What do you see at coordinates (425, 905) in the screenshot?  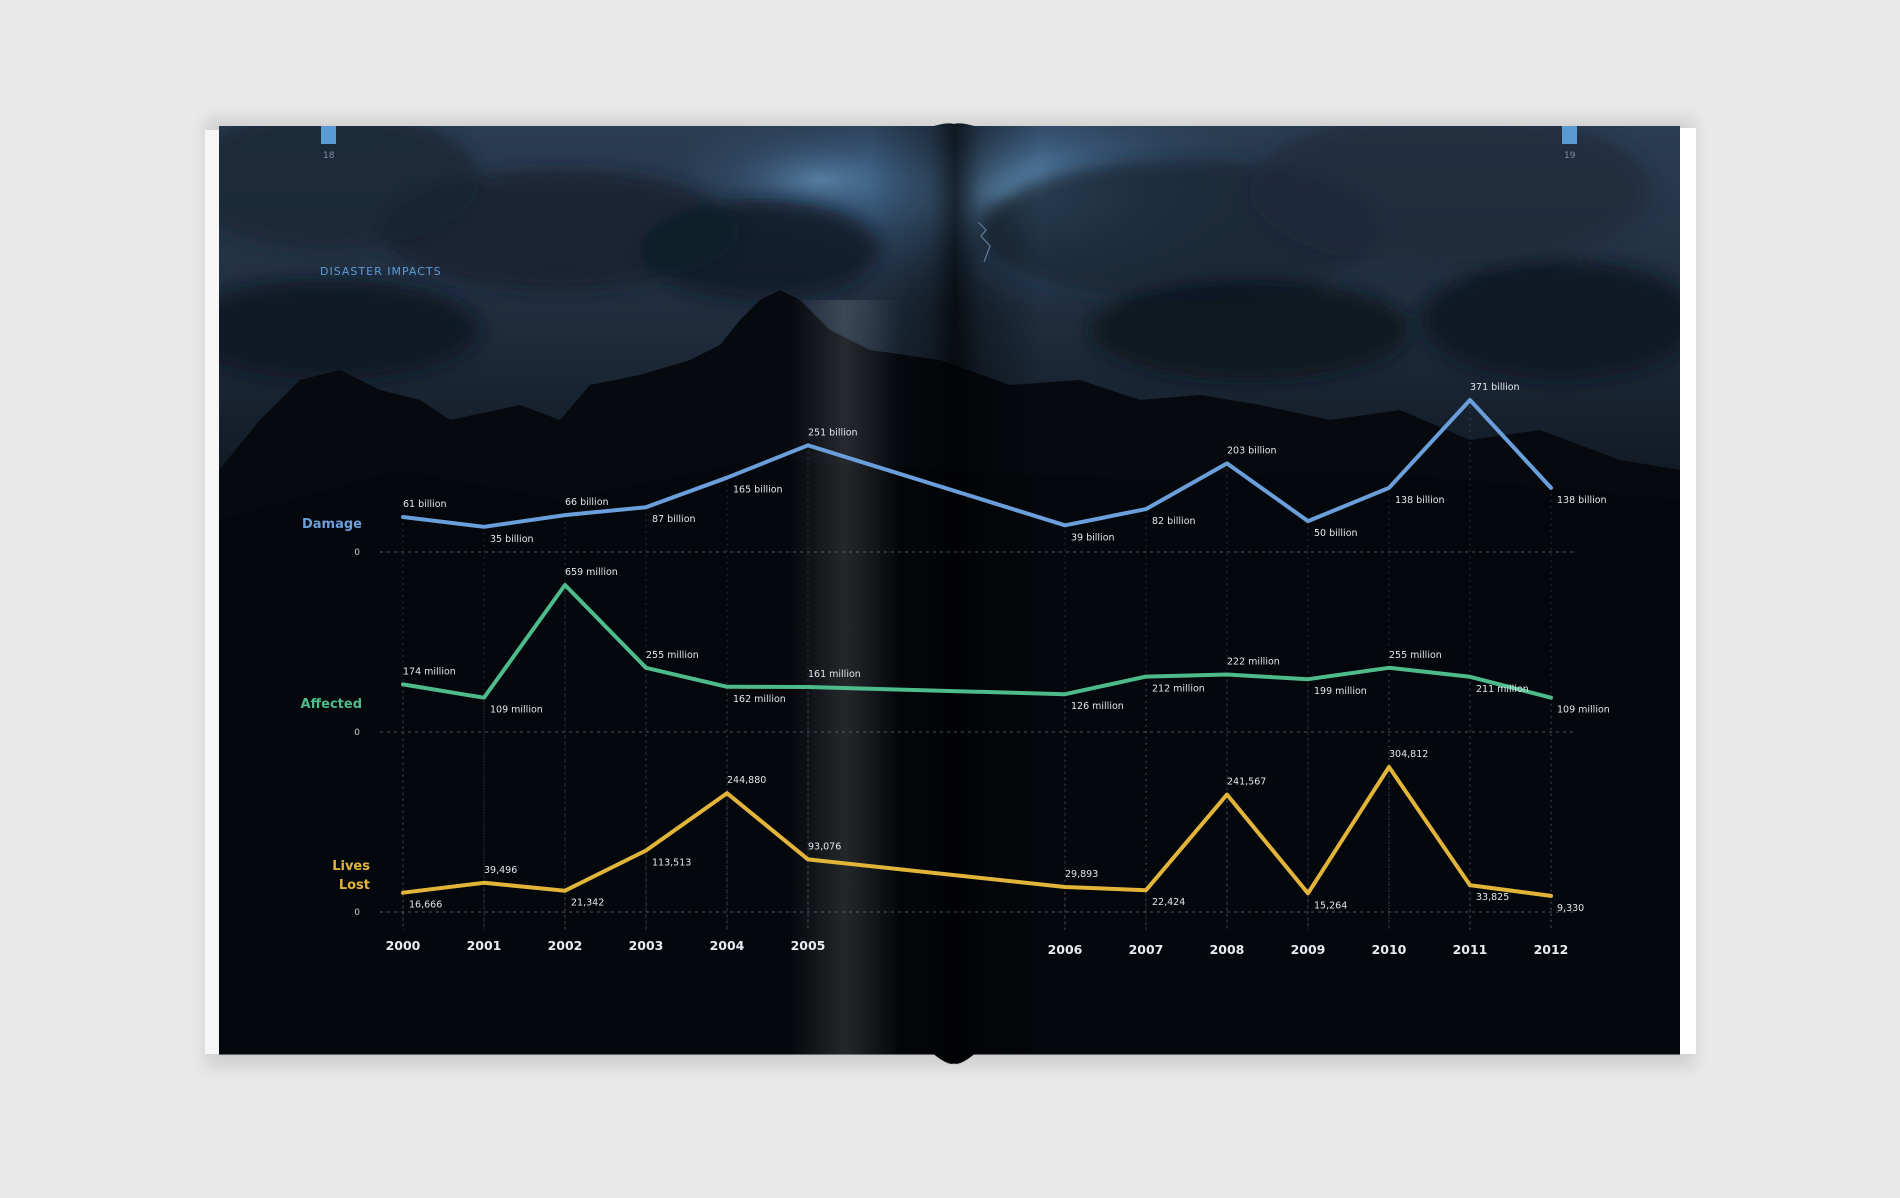 I see `data-label: 16,666` at bounding box center [425, 905].